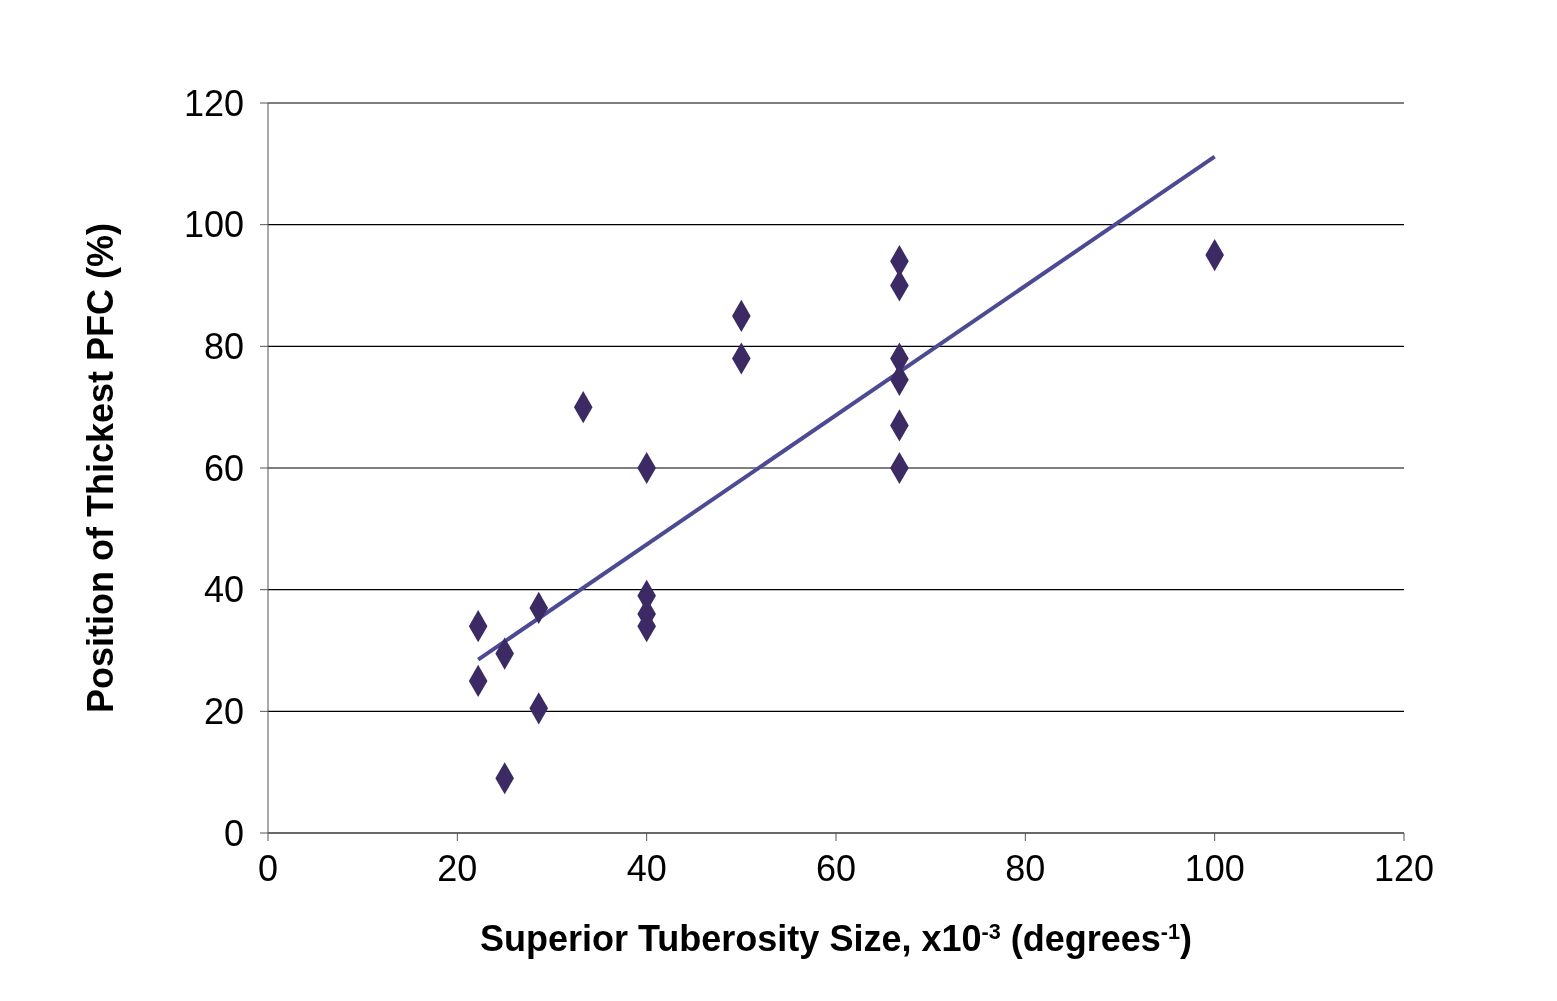  What do you see at coordinates (646, 868) in the screenshot?
I see `x-tick-label: 40` at bounding box center [646, 868].